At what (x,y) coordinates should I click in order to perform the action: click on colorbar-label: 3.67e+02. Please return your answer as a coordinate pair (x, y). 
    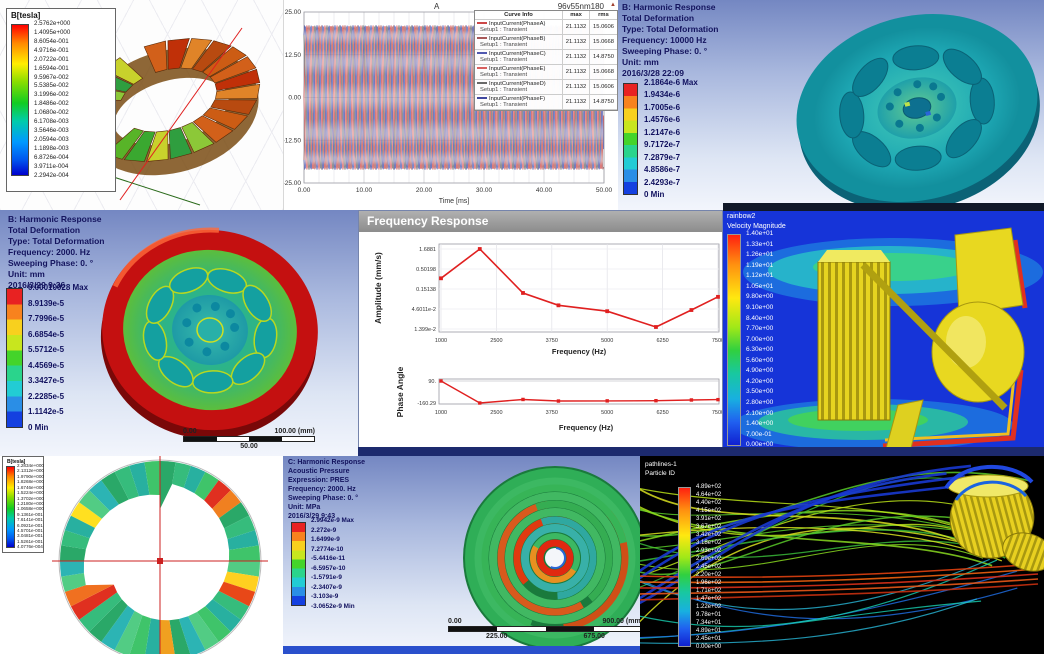
    Looking at the image, I should click on (709, 527).